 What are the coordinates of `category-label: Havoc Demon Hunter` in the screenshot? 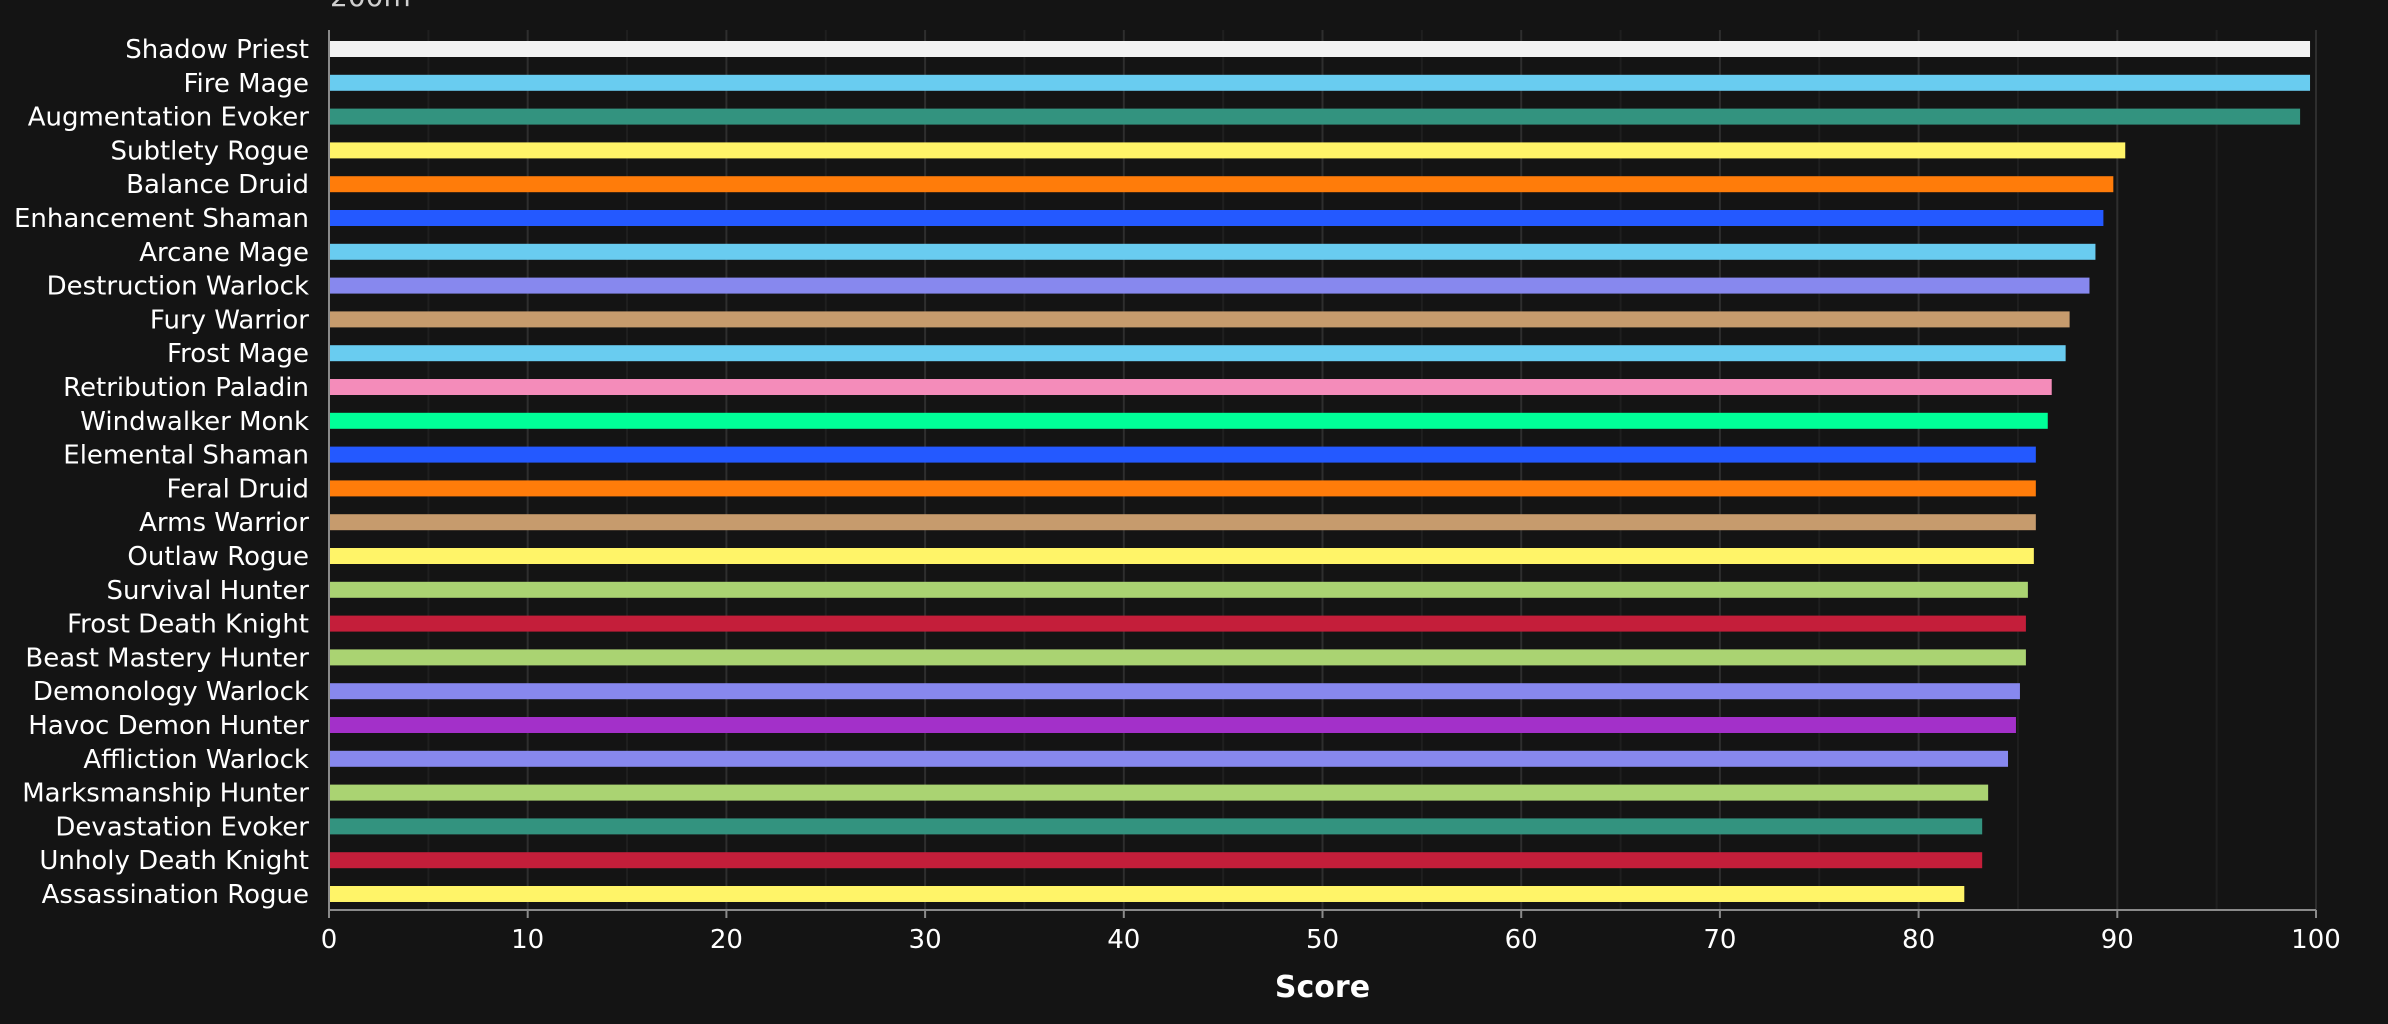 It's located at (168, 726).